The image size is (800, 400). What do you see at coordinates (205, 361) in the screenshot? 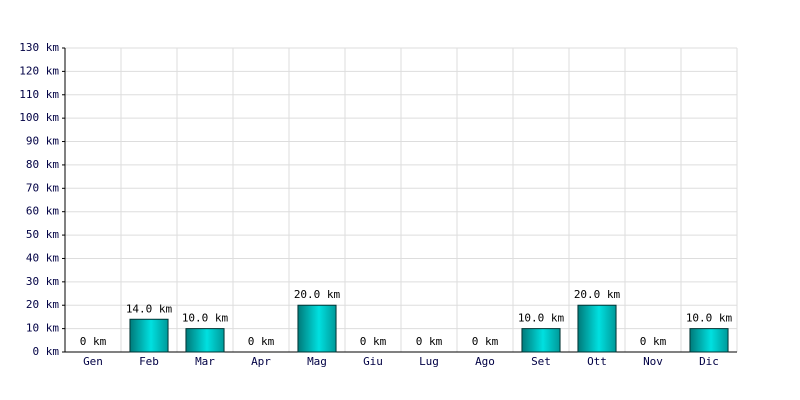
I see `x-tick-label: Mar` at bounding box center [205, 361].